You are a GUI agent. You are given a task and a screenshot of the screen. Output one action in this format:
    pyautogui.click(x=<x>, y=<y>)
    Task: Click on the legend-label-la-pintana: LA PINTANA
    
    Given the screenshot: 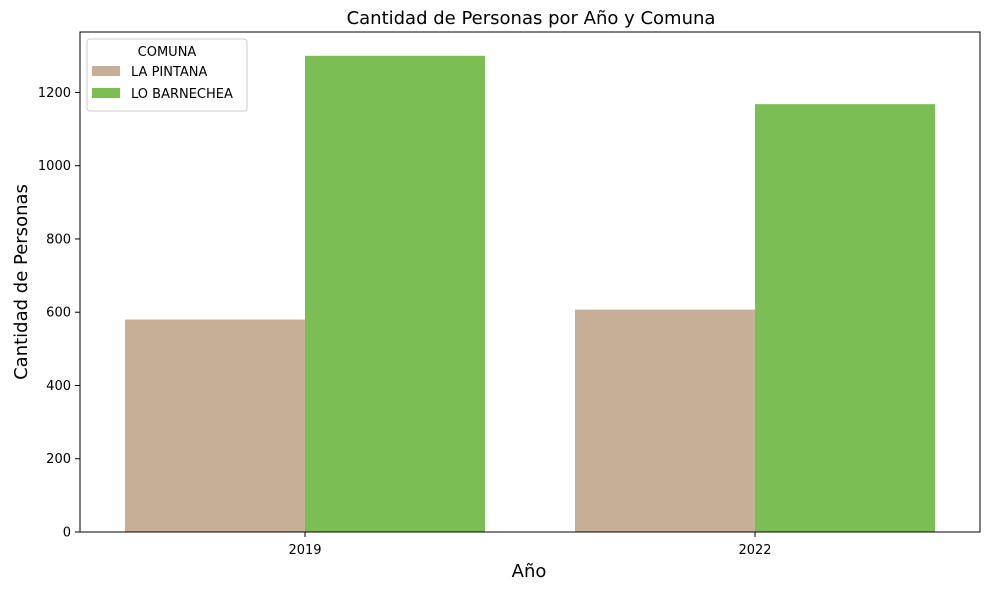 What is the action you would take?
    pyautogui.click(x=169, y=72)
    